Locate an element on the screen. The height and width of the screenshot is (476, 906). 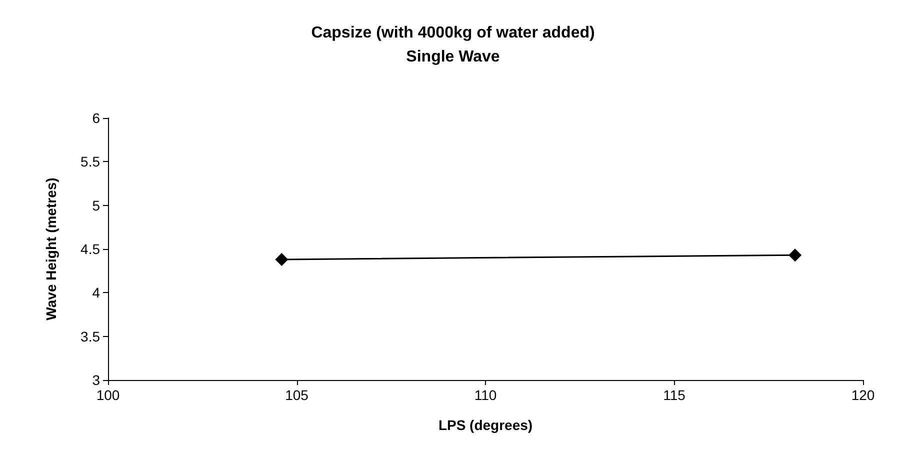
x-tick-label: 120 is located at coordinates (863, 395).